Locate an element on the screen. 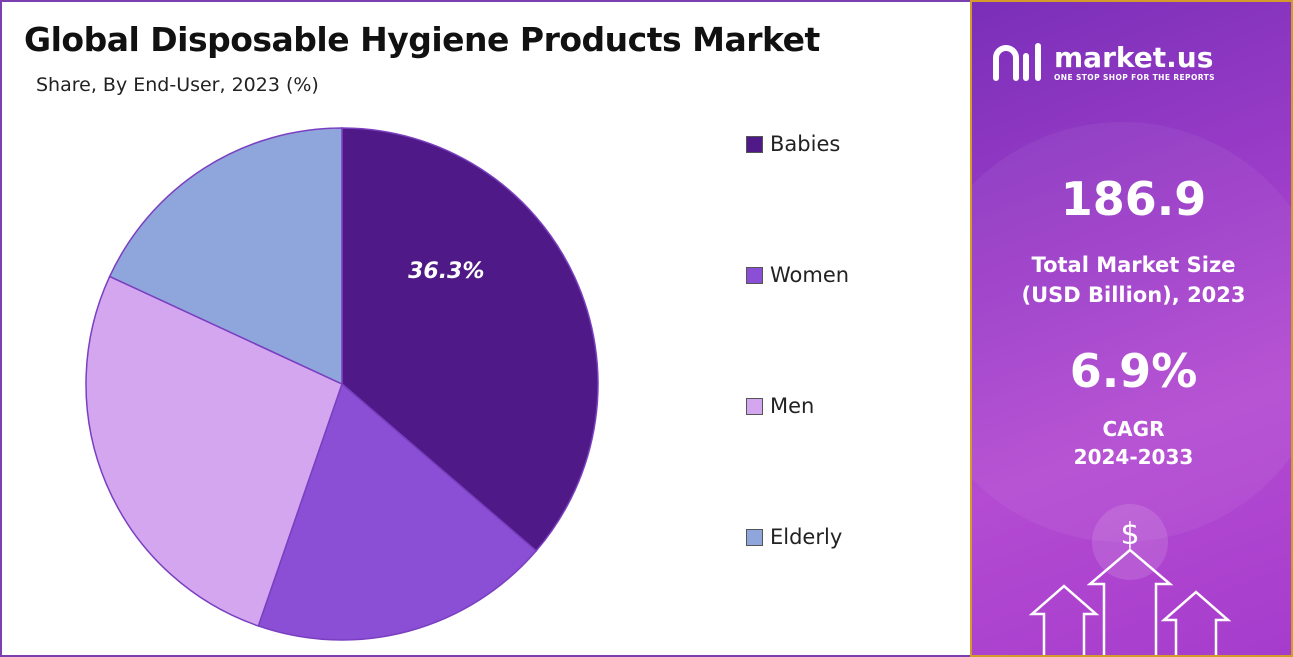 This screenshot has height=657, width=1293. legend-item-babies: Babies is located at coordinates (793, 144).